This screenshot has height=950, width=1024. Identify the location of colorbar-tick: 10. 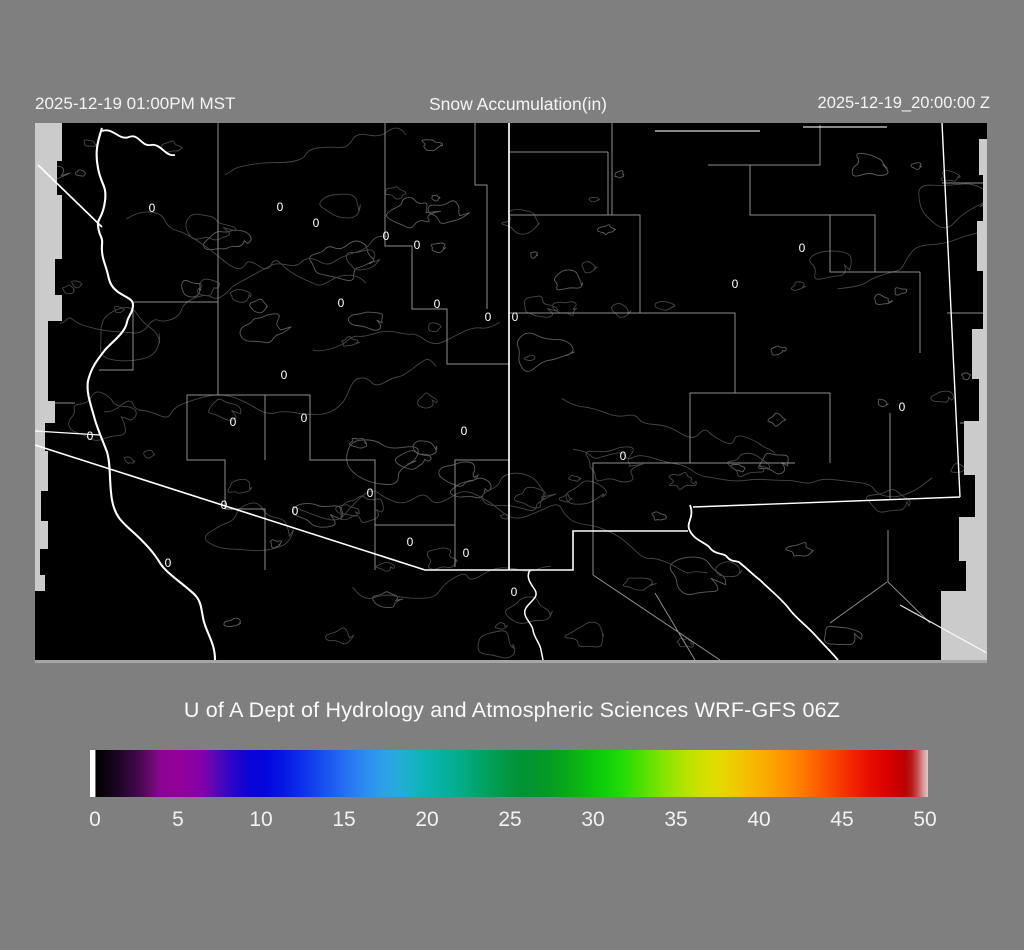
(261, 819).